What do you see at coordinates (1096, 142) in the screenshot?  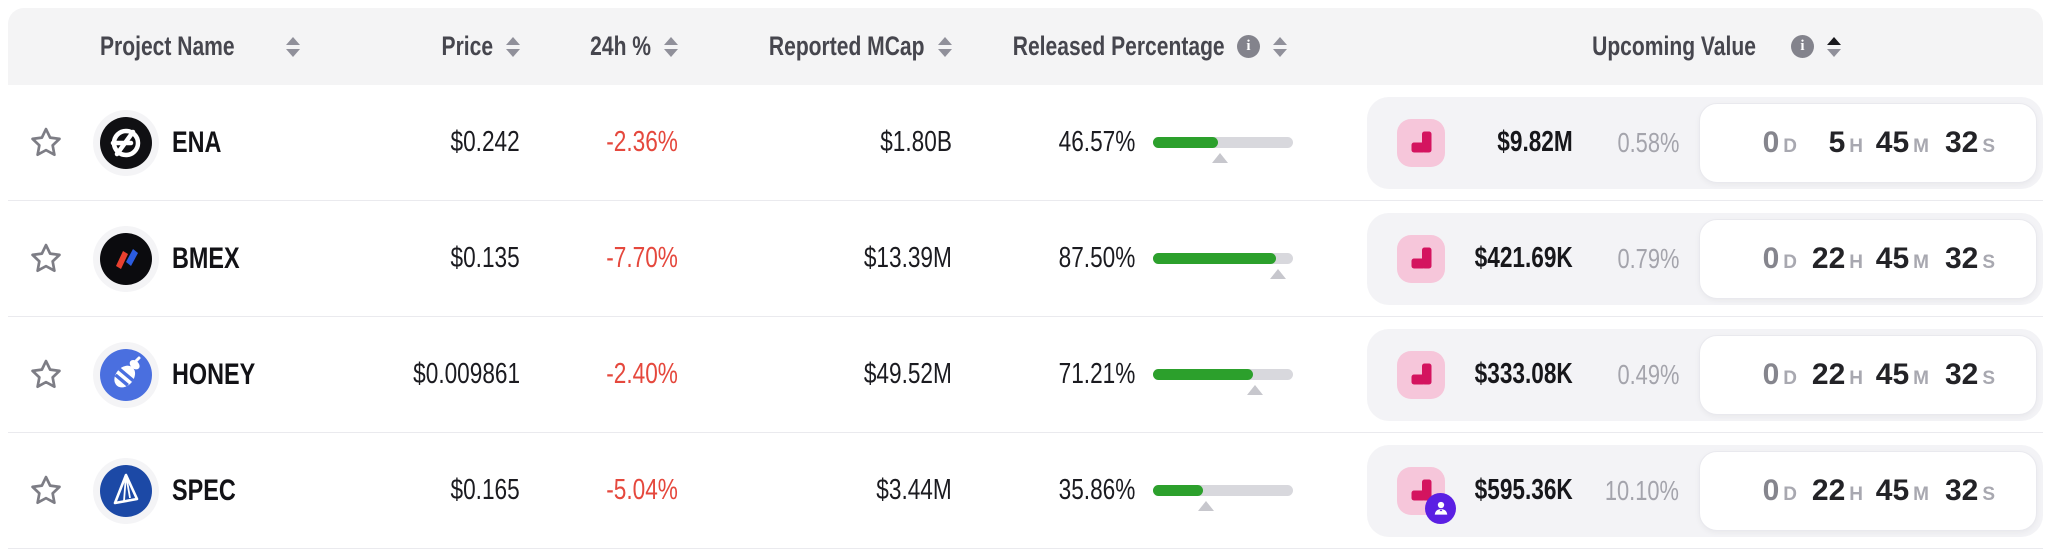 I see `released-percentage-value: 46.57%` at bounding box center [1096, 142].